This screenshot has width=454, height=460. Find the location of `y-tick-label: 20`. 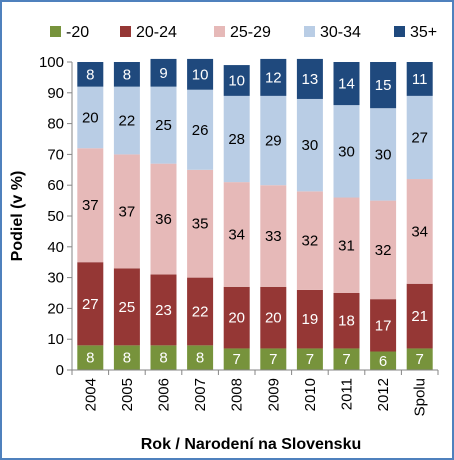

y-tick-label: 20 is located at coordinates (55, 308).